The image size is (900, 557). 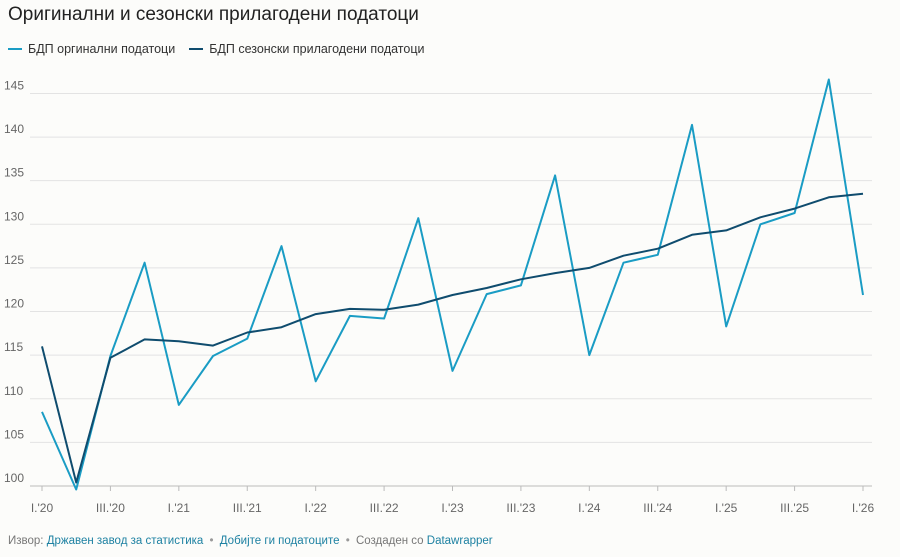 I want to click on legend-label-original: БДП оргинални податоци, so click(x=102, y=49).